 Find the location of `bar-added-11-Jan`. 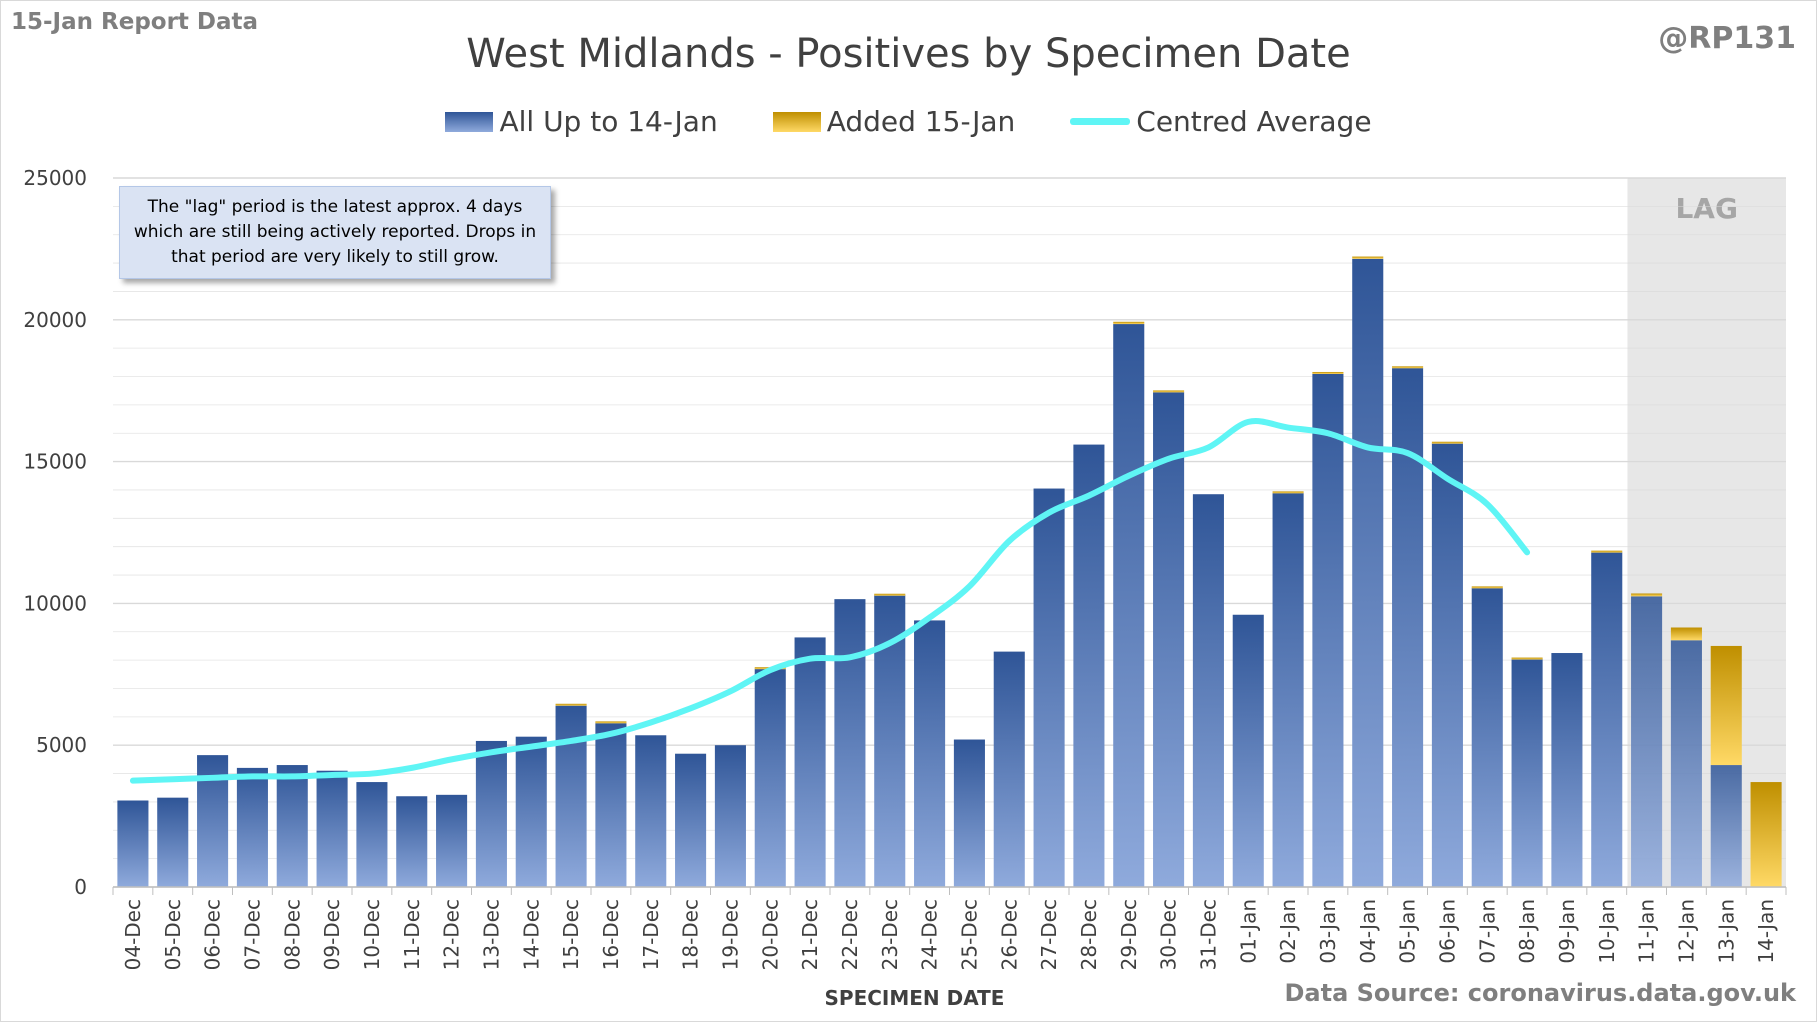

bar-added-11-Jan is located at coordinates (1647, 595).